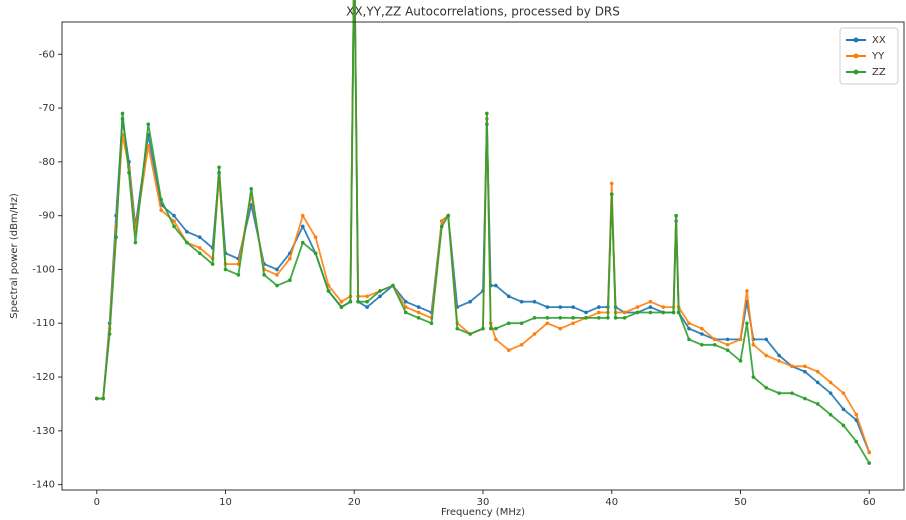 This screenshot has height=520, width=906. I want to click on y-tick-label: -110, so click(43, 323).